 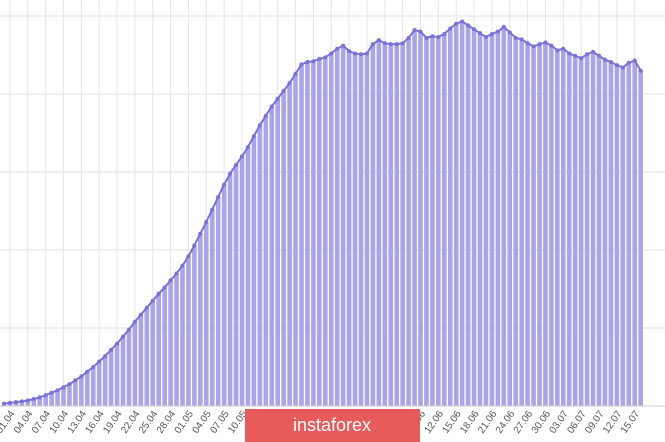 I want to click on watermark: instaforex, so click(x=332, y=425).